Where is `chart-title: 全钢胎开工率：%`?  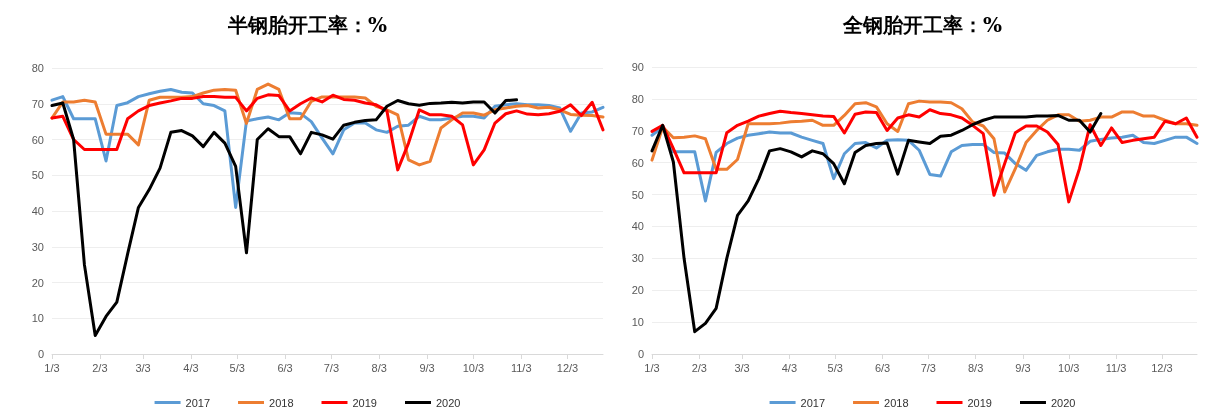 chart-title: 全钢胎开工率：% is located at coordinates (922, 25).